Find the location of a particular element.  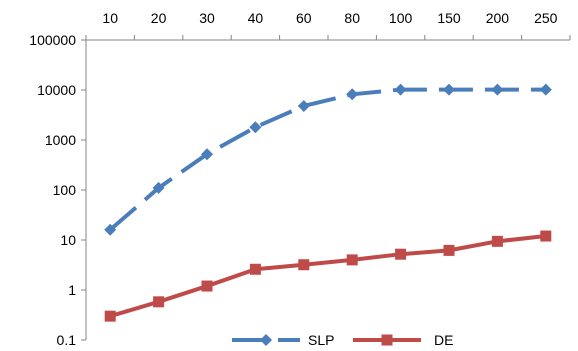

y-tick-label: 1 is located at coordinates (72, 290).